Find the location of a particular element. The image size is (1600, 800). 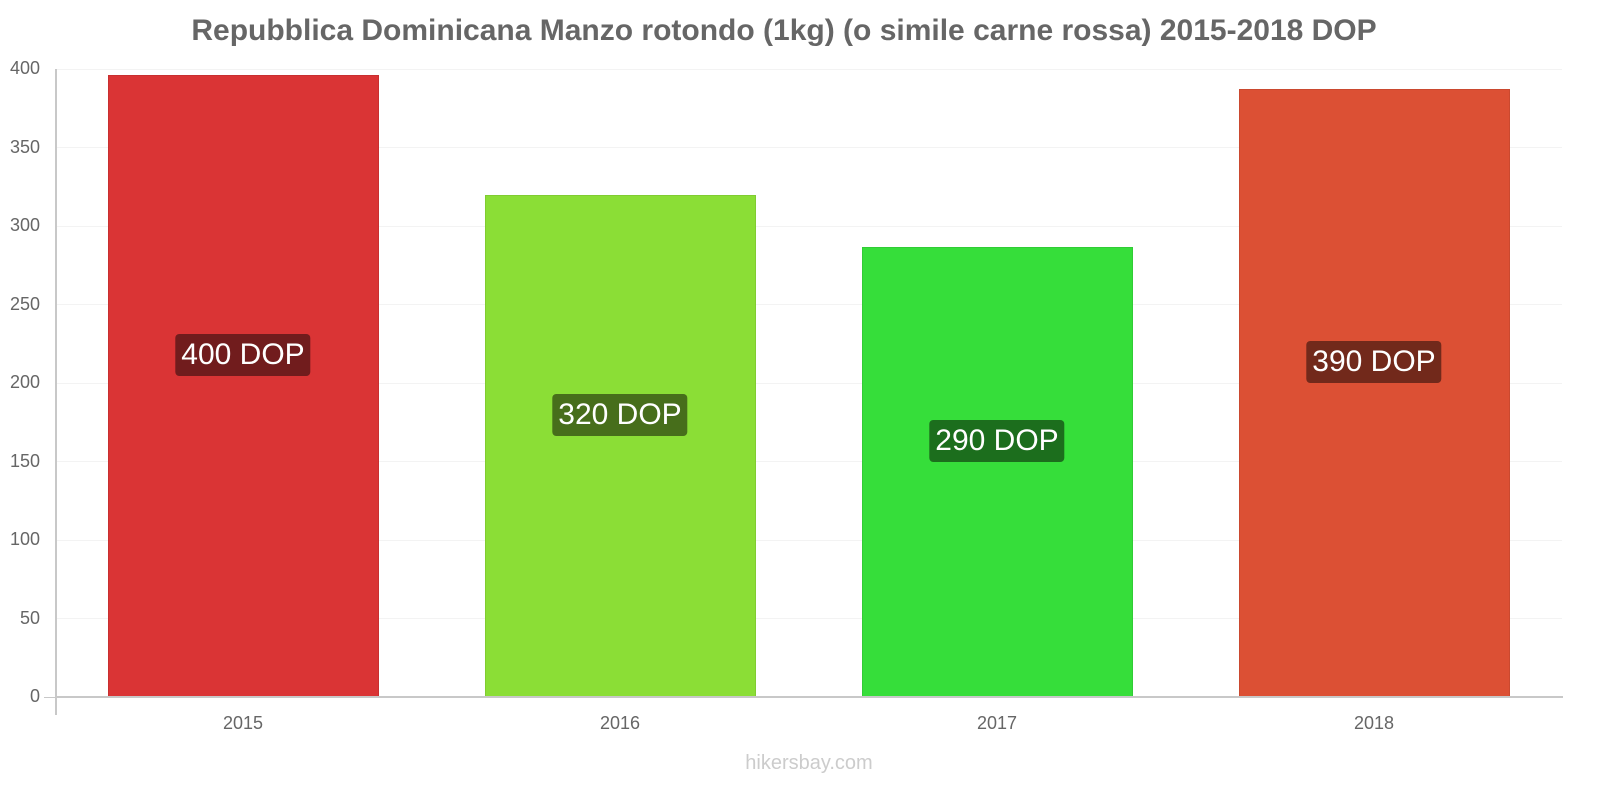

bar-2016 is located at coordinates (620, 446).